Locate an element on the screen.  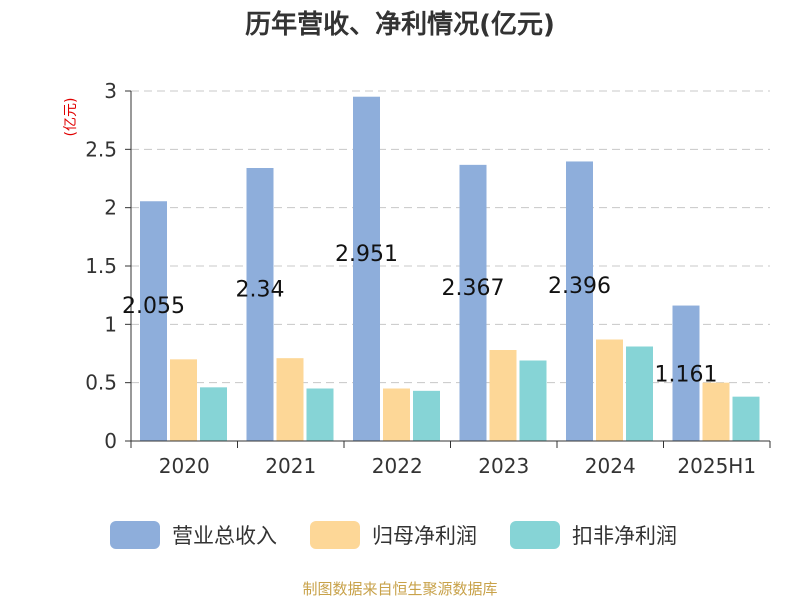
data-label-2023: 2.367 is located at coordinates (473, 288).